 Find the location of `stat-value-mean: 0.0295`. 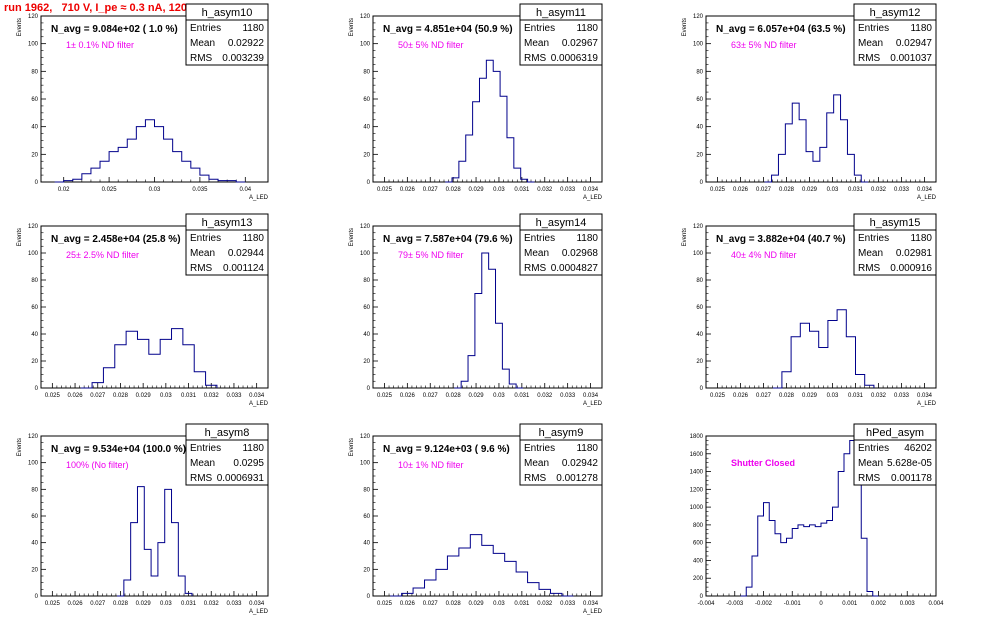

stat-value-mean: 0.0295 is located at coordinates (248, 463).